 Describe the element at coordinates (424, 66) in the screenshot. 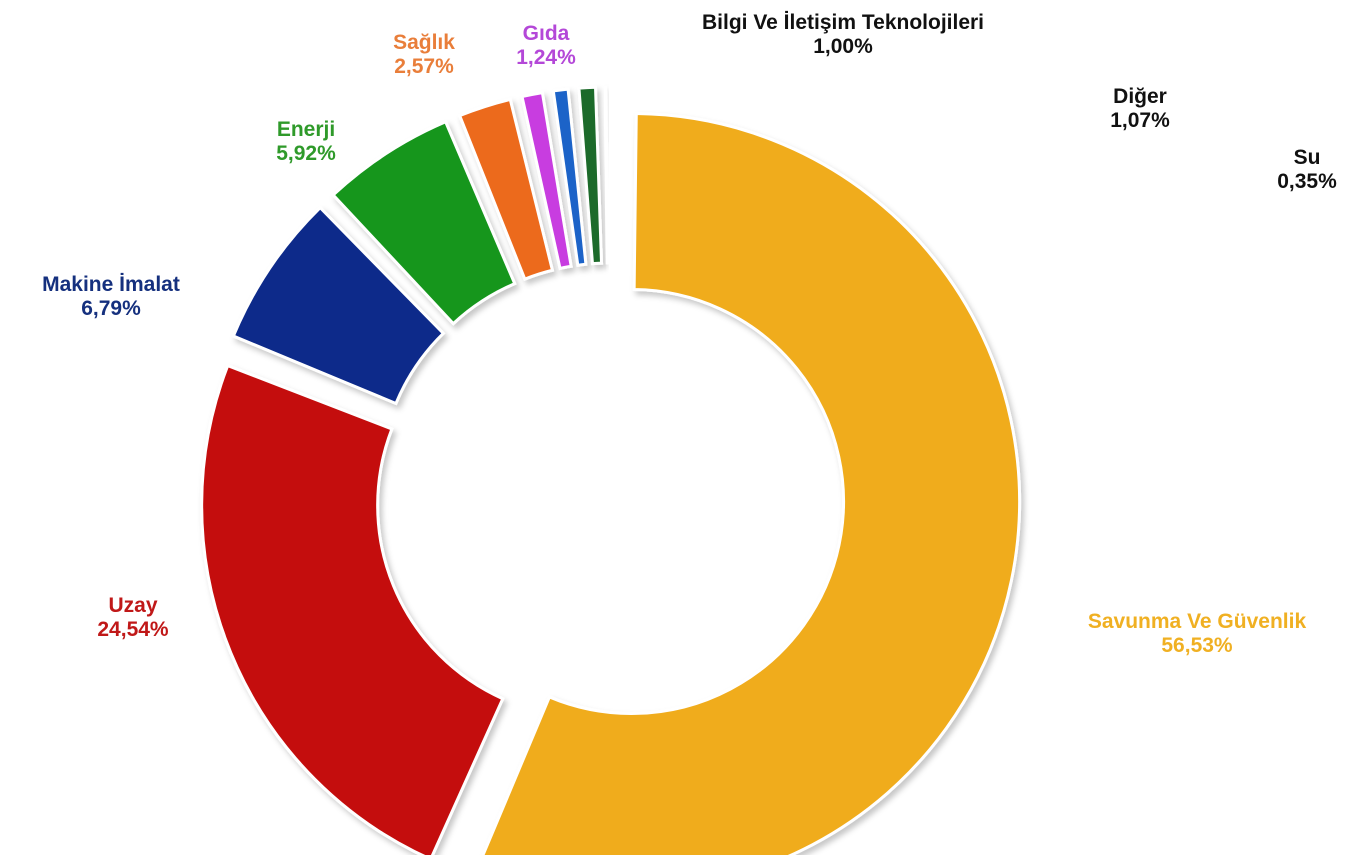

I see `label-value-saglik: 2,57%` at that location.